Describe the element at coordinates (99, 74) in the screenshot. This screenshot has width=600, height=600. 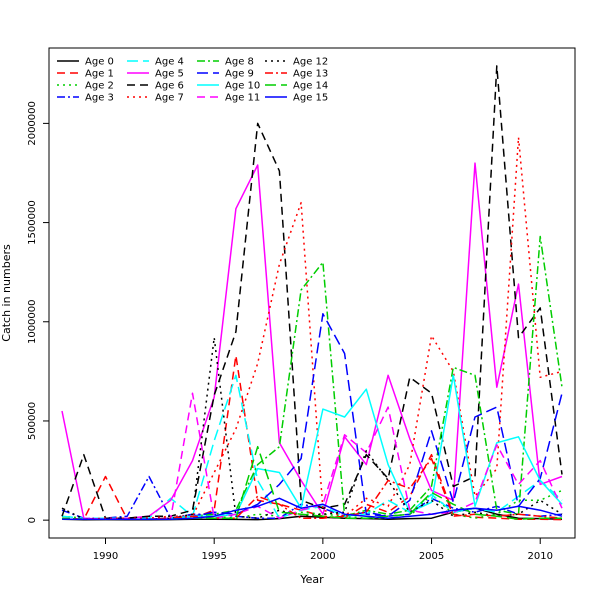
I see `legend-label: Age 1` at that location.